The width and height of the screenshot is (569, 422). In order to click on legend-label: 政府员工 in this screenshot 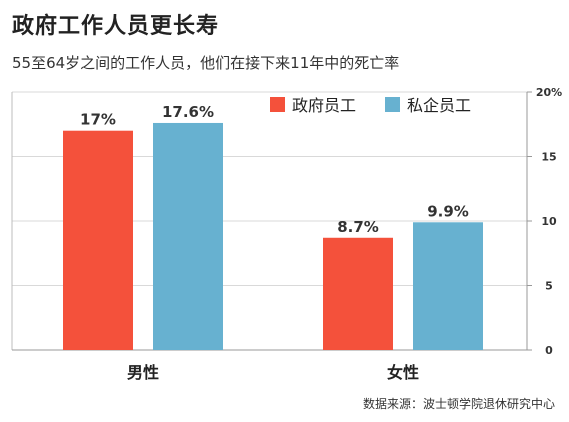, I will do `click(324, 105)`.